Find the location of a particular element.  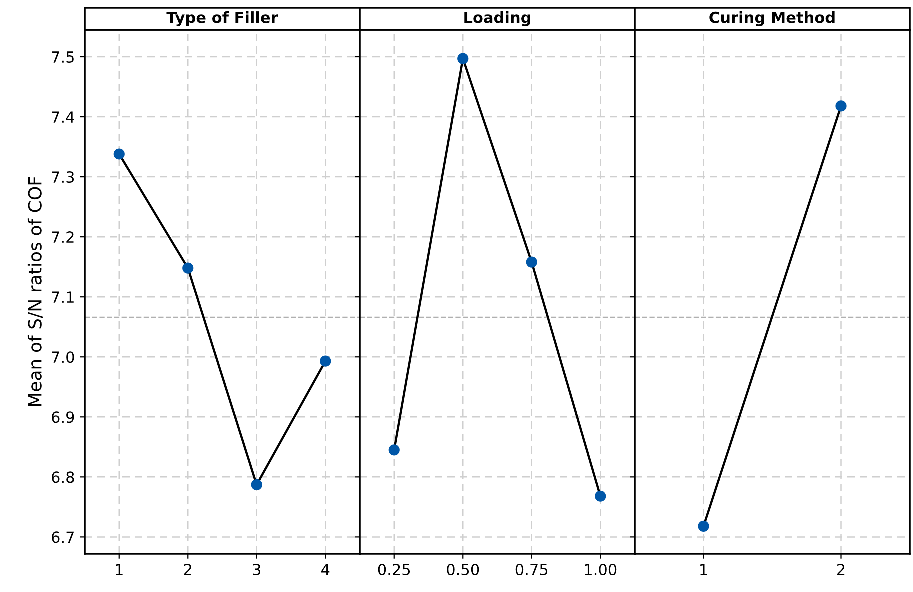

y-tick-label: 7.3 is located at coordinates (63, 178).